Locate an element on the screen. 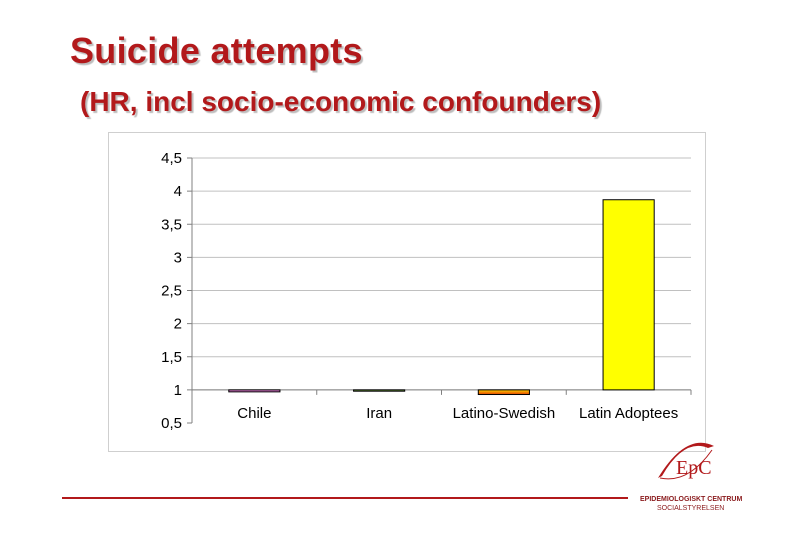 The image size is (810, 540). footer-divider is located at coordinates (345, 498).